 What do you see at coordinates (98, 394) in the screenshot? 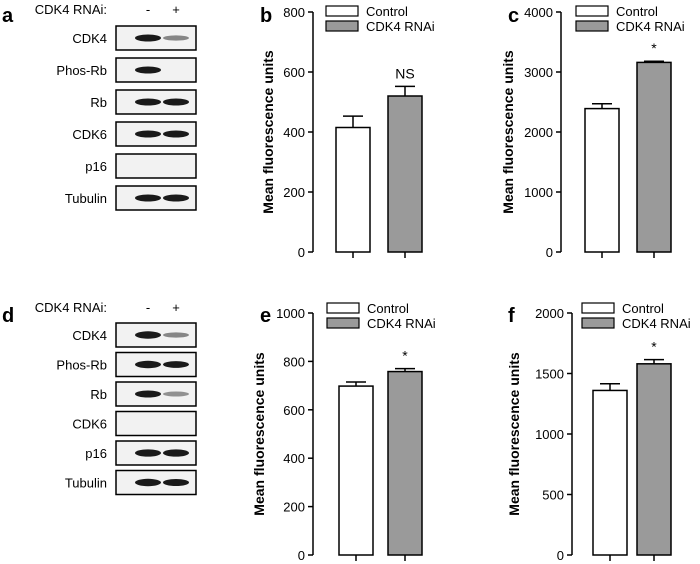
I see `blot-row-label: Rb` at bounding box center [98, 394].